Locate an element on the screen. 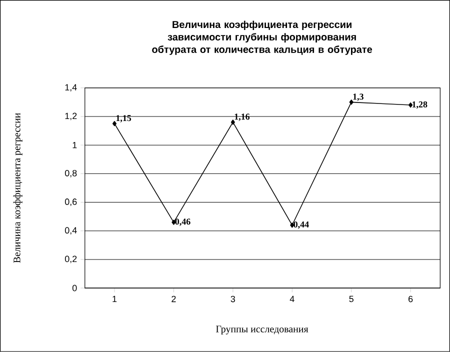 This screenshot has width=450, height=352. x-tick-label: 4 is located at coordinates (292, 299).